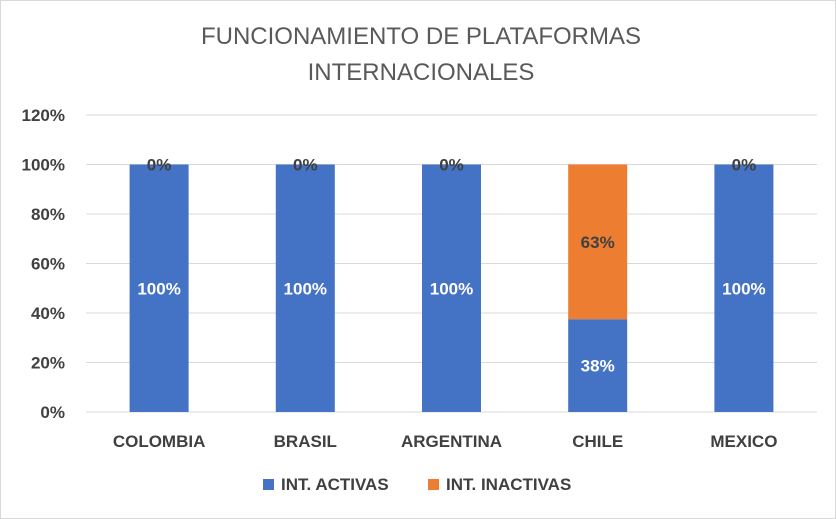 Image resolution: width=836 pixels, height=519 pixels. I want to click on bar-int-activas-mexico, so click(744, 288).